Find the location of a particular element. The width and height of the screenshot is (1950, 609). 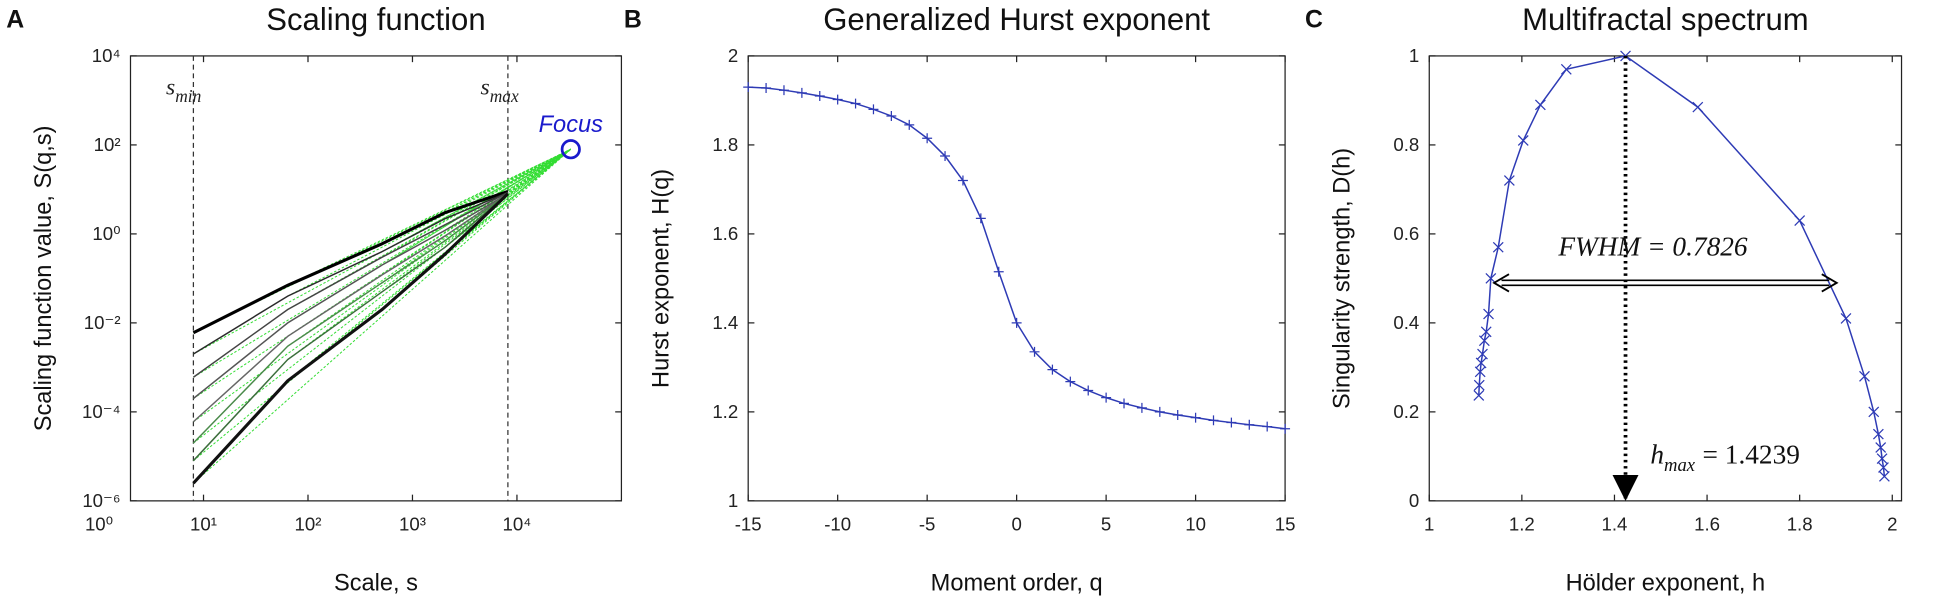

y-tick-label: 10² is located at coordinates (107, 144).